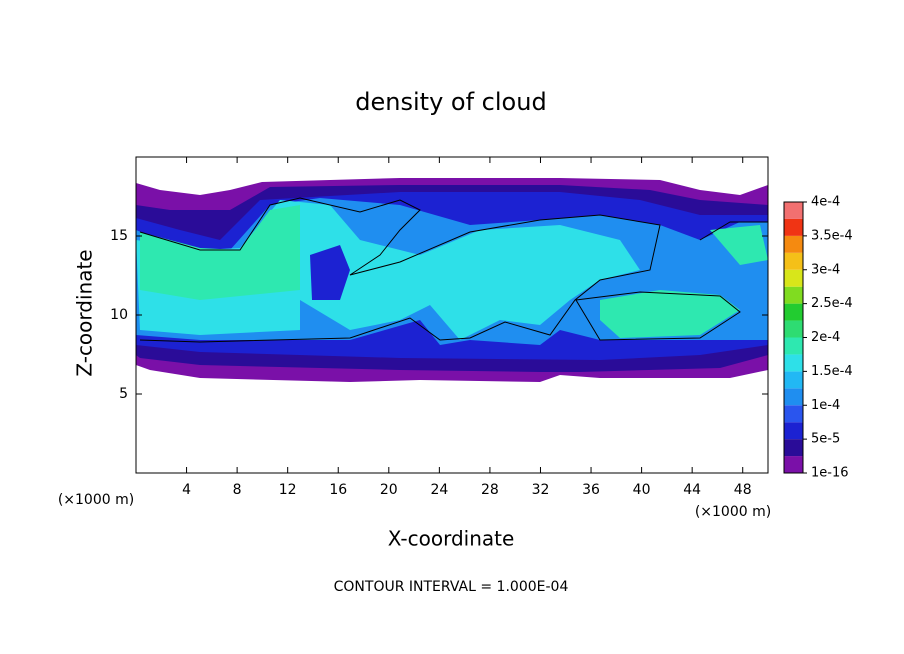  I want to click on x-tick-label: 12, so click(288, 490).